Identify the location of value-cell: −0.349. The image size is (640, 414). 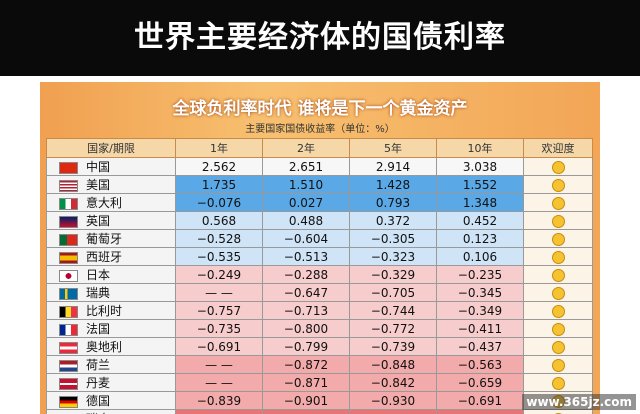
(480, 310).